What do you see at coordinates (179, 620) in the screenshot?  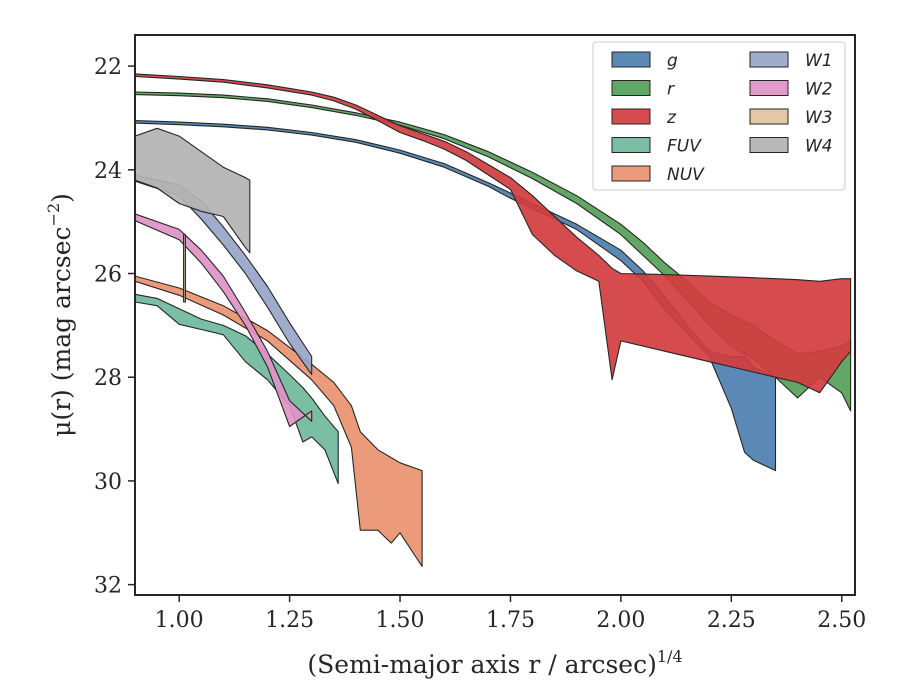 I see `x-tick-label: 1.00` at bounding box center [179, 620].